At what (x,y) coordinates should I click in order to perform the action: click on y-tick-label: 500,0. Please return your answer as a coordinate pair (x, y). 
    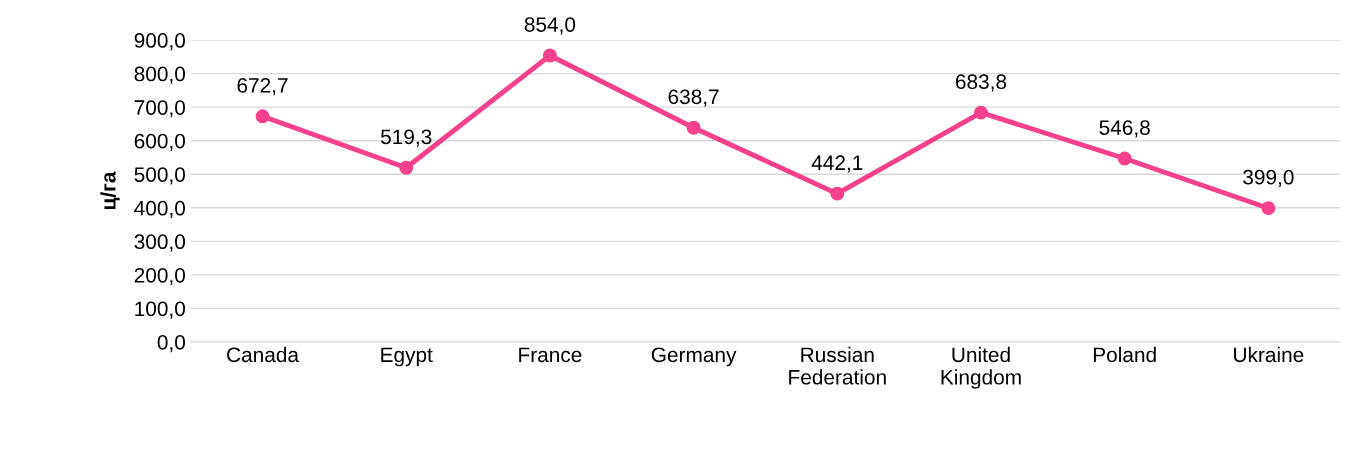
    Looking at the image, I should click on (160, 176).